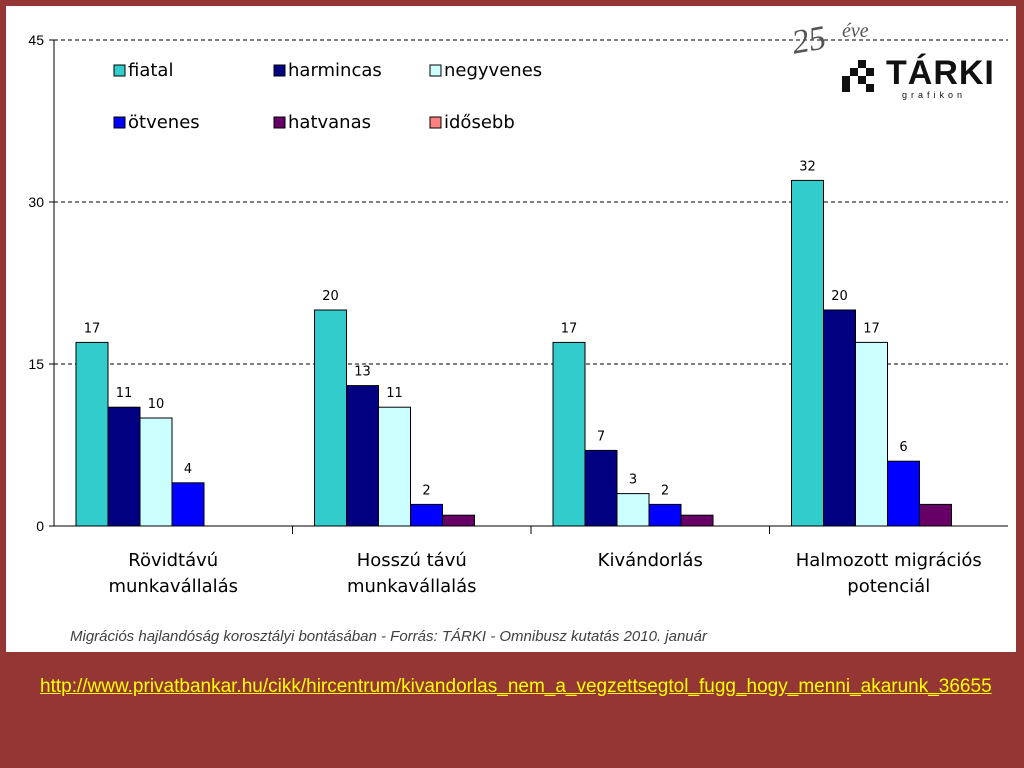  What do you see at coordinates (335, 70) in the screenshot?
I see `legend-label: harmincas` at bounding box center [335, 70].